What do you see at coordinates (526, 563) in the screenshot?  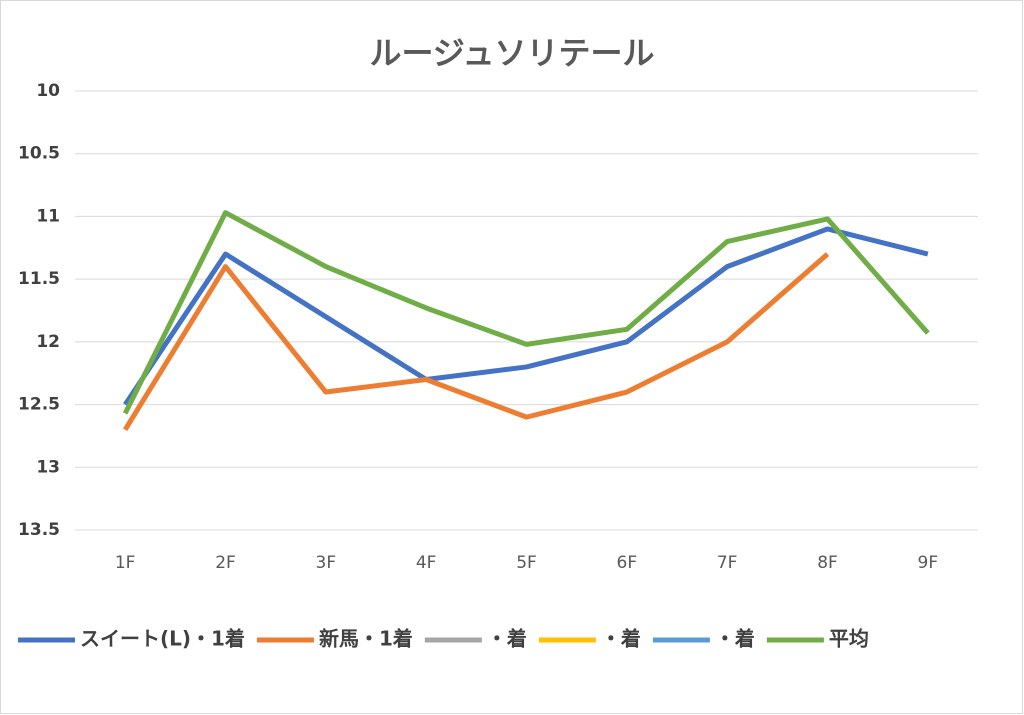 I see `x-tick-label: 5F` at bounding box center [526, 563].